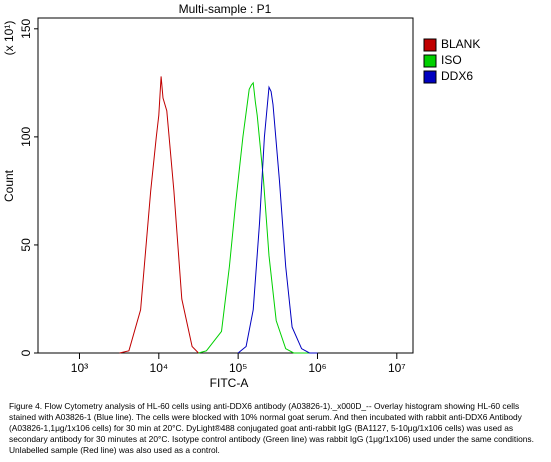 This screenshot has height=462, width=551. I want to click on y-tick-label: 50, so click(26, 245).